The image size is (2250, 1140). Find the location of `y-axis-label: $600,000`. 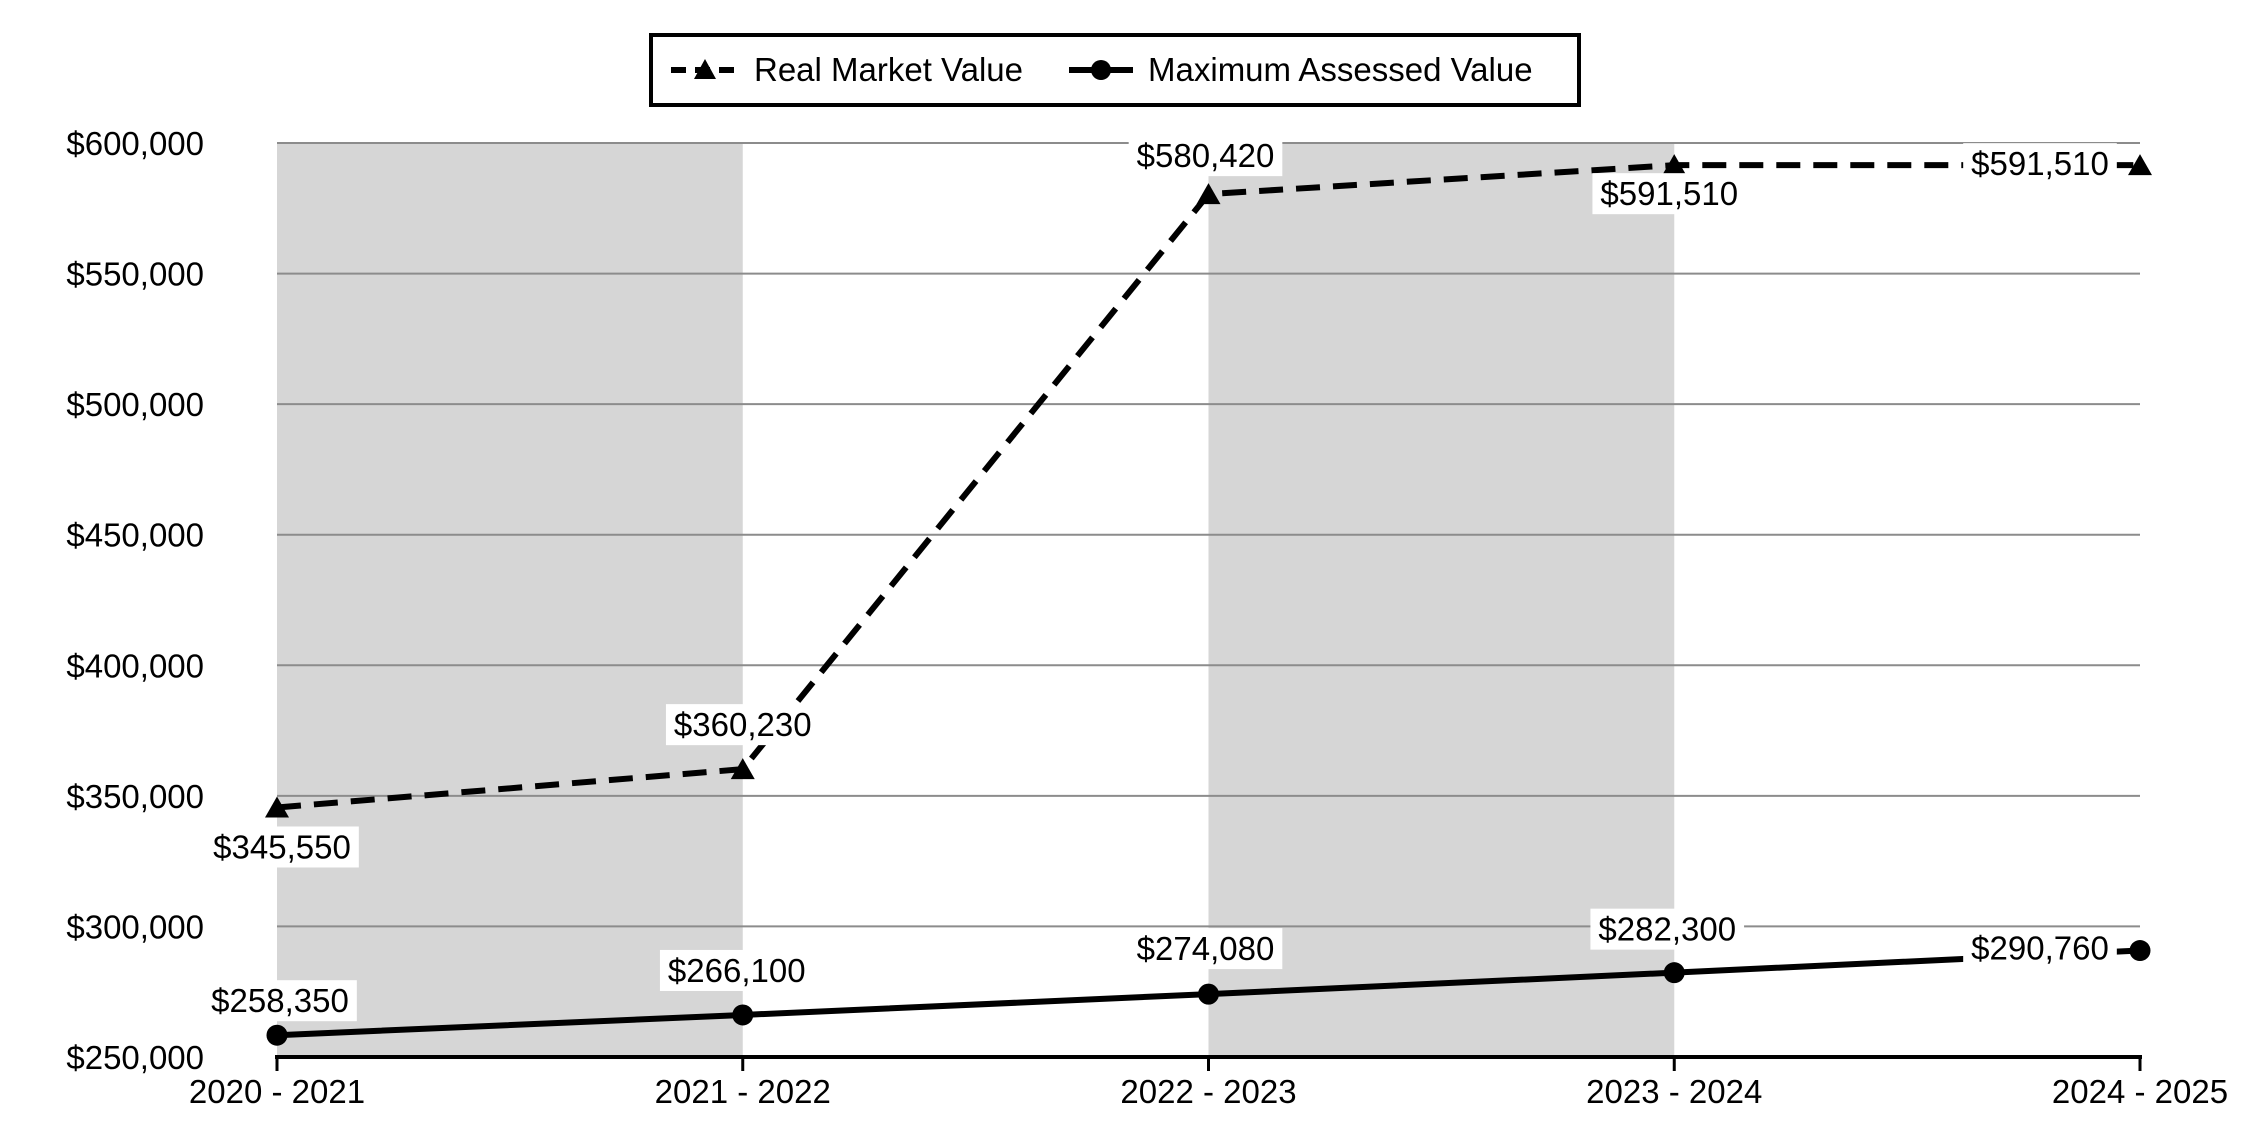

y-axis-label: $600,000 is located at coordinates (135, 143).